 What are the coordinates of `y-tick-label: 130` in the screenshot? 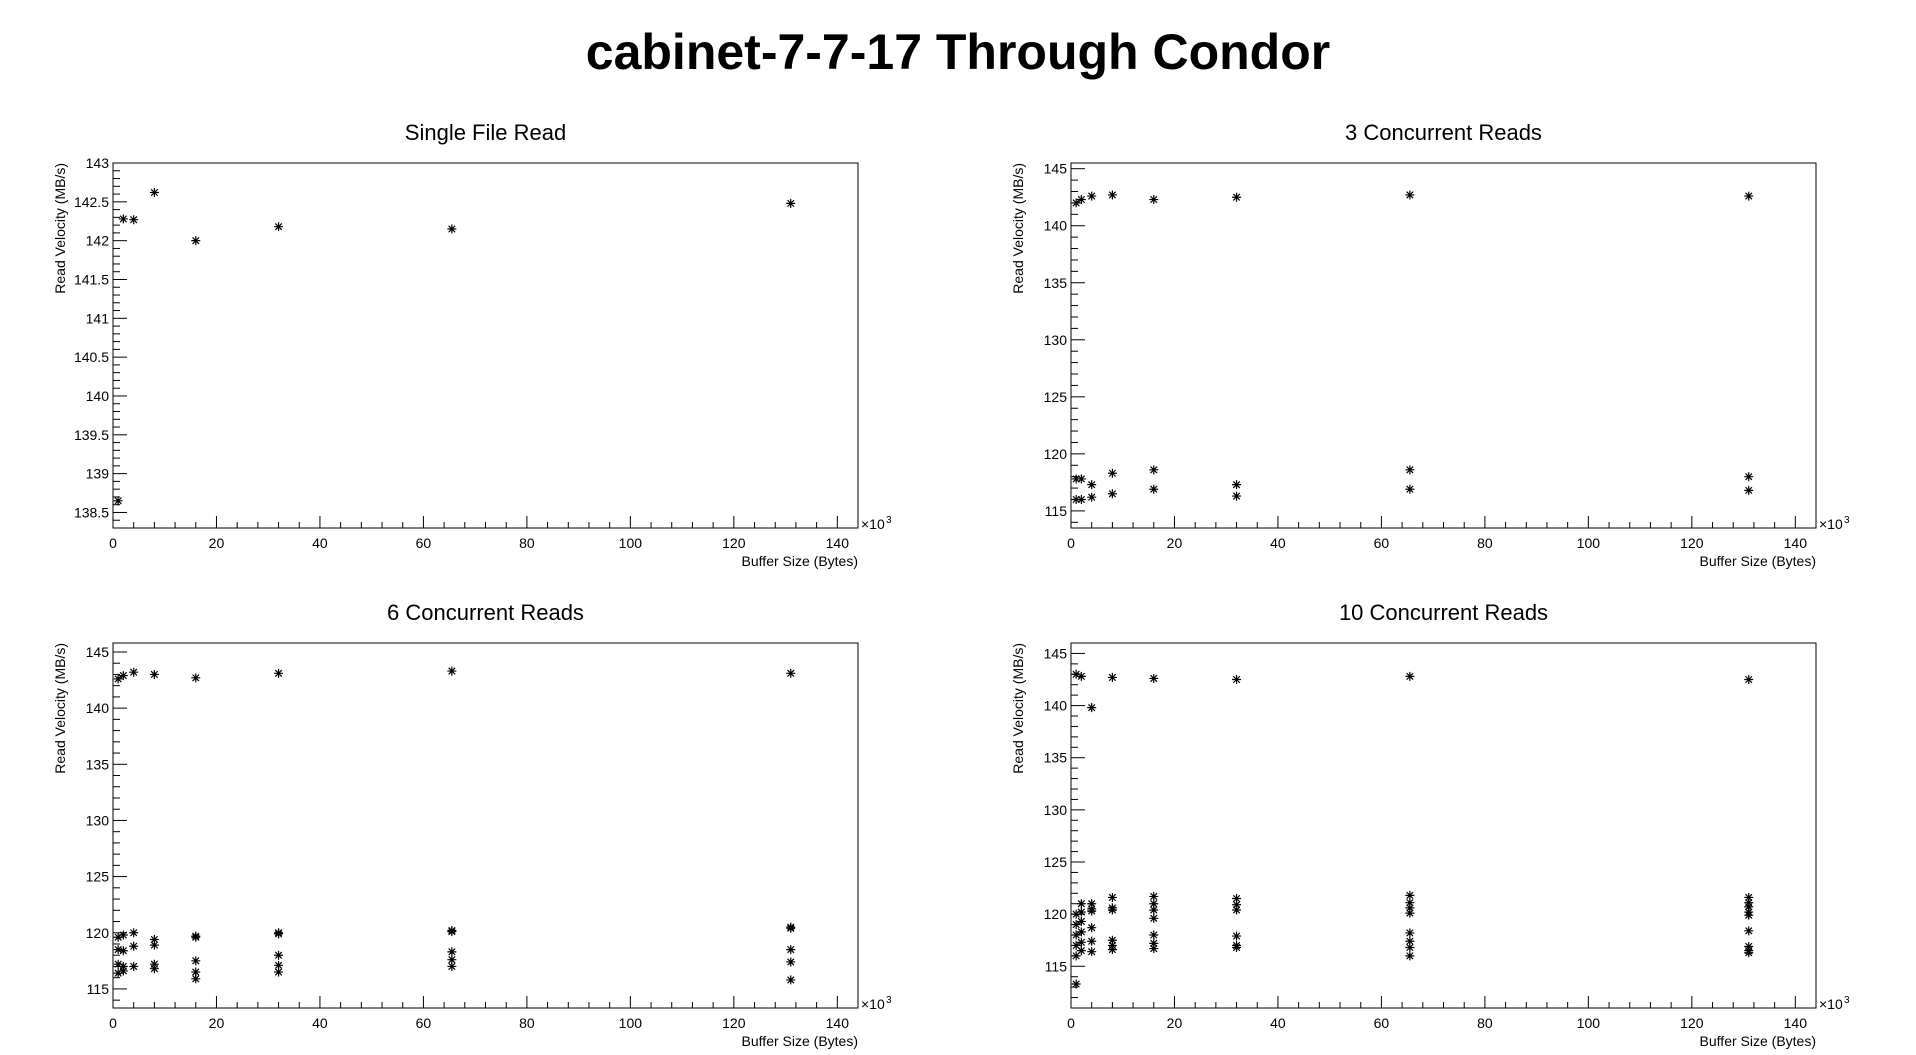 It's located at (1056, 340).